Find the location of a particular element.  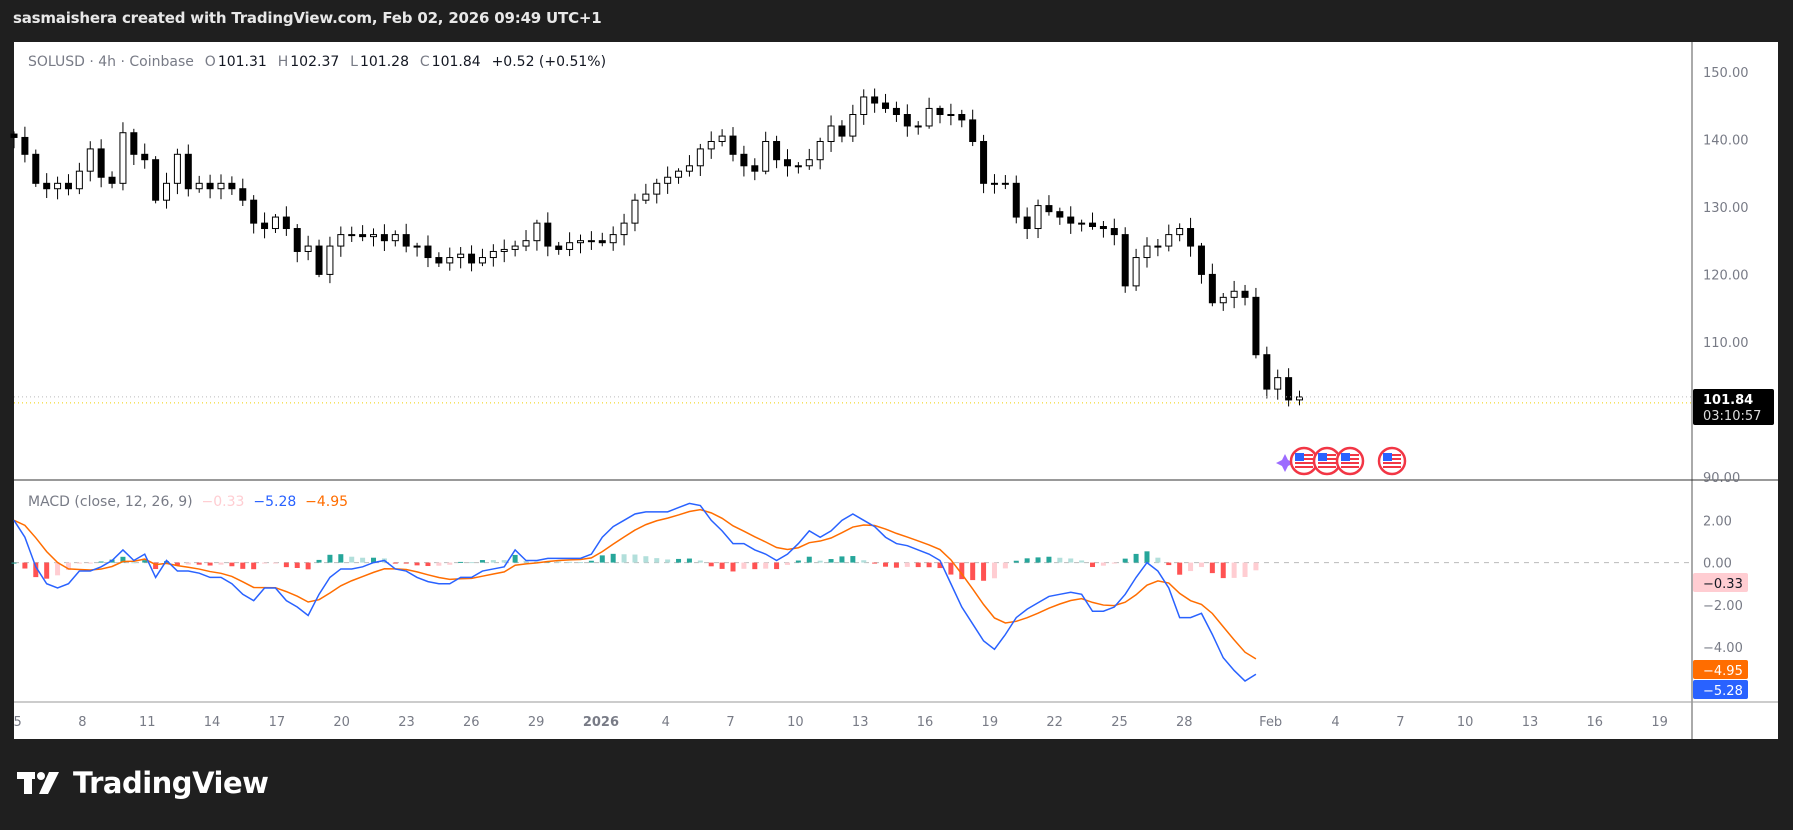

time-tick-label: 10 is located at coordinates (1465, 722).